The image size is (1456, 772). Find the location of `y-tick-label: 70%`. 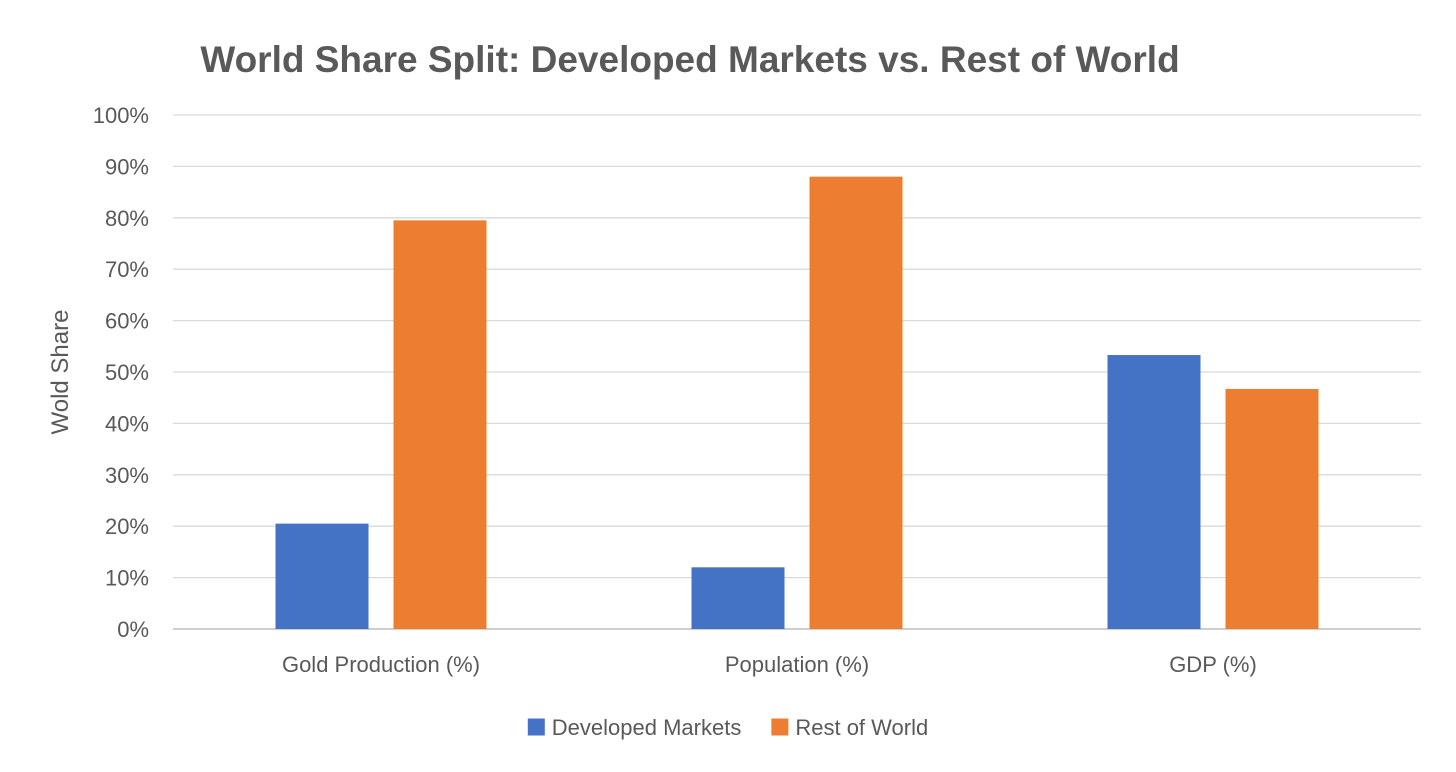

y-tick-label: 70% is located at coordinates (127, 269).